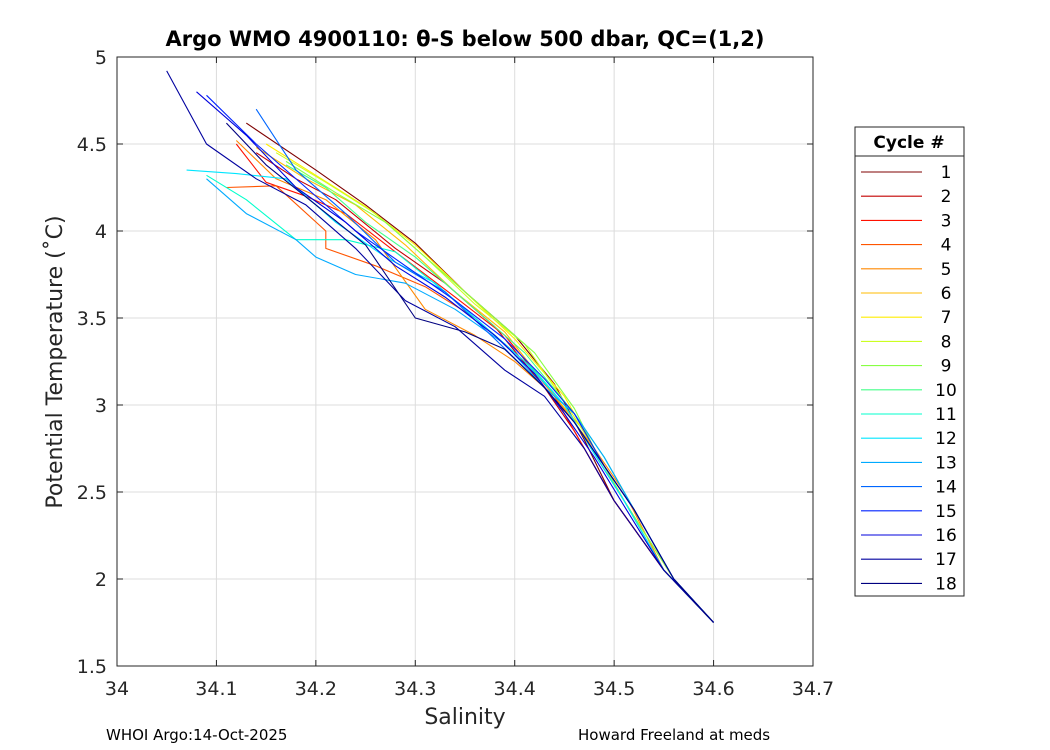 Image resolution: width=1050 pixels, height=750 pixels. What do you see at coordinates (946, 439) in the screenshot?
I see `legend-label-cycle-12: 12` at bounding box center [946, 439].